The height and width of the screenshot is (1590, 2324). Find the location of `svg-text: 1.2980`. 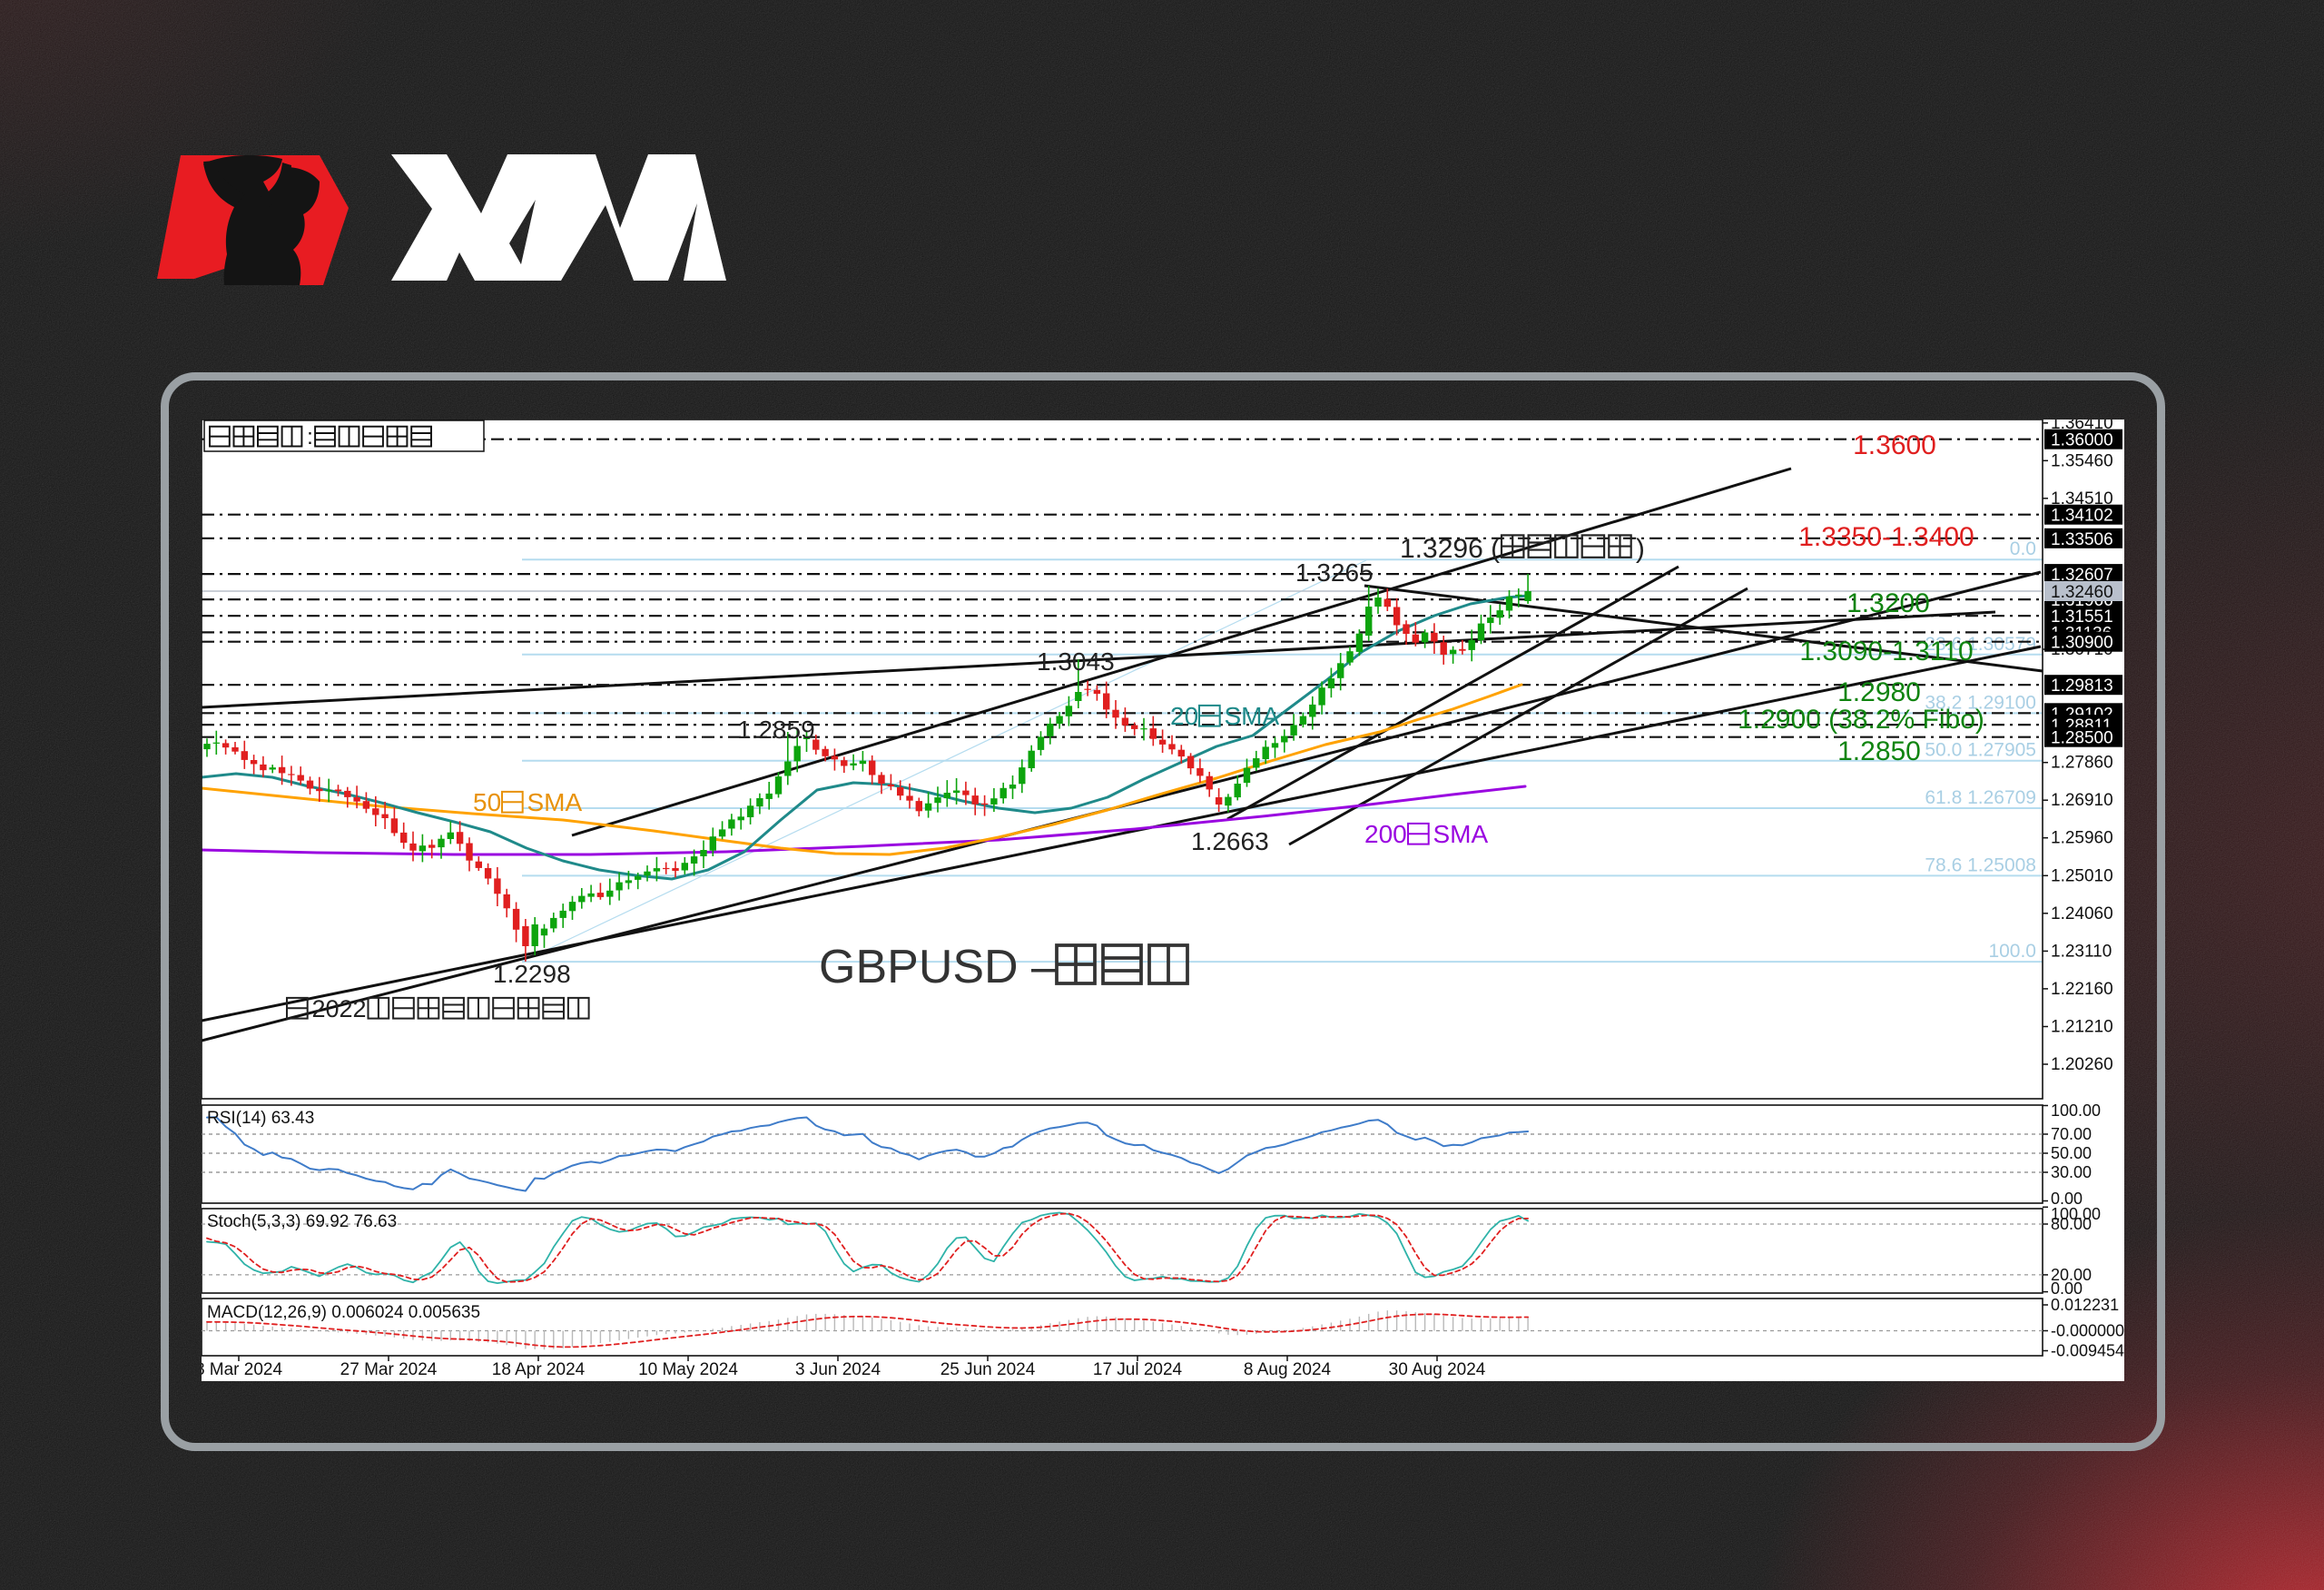

svg-text: 1.2980 is located at coordinates (1879, 692).